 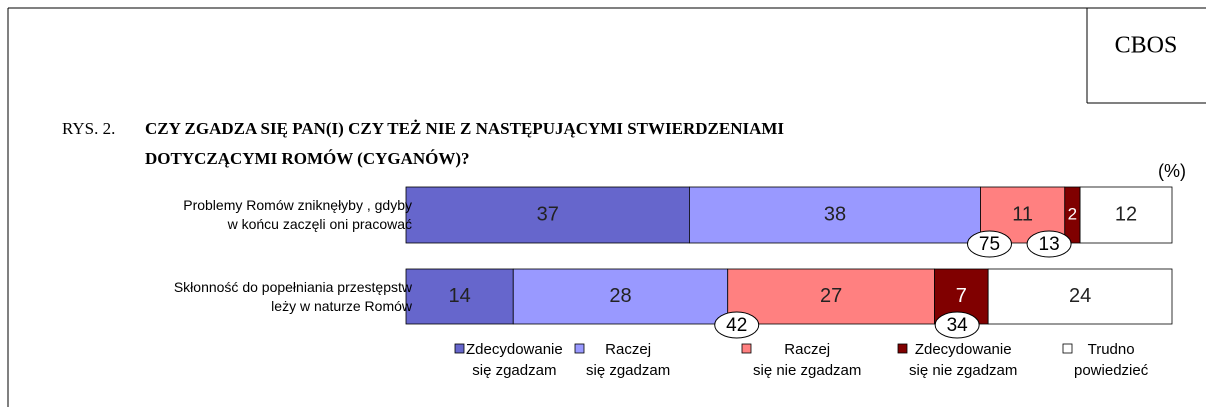 I want to click on value-label: 38, so click(x=835, y=214).